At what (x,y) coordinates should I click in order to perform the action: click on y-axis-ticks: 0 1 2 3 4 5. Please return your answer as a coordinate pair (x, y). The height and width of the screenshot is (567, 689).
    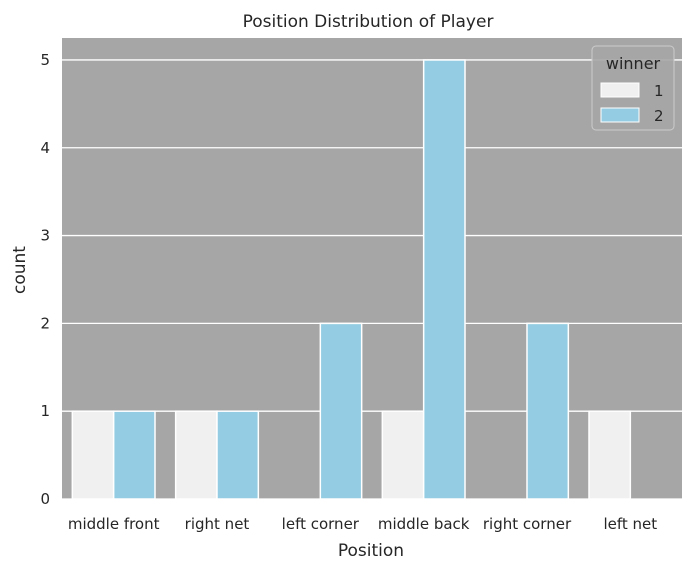
    Looking at the image, I should click on (45, 279).